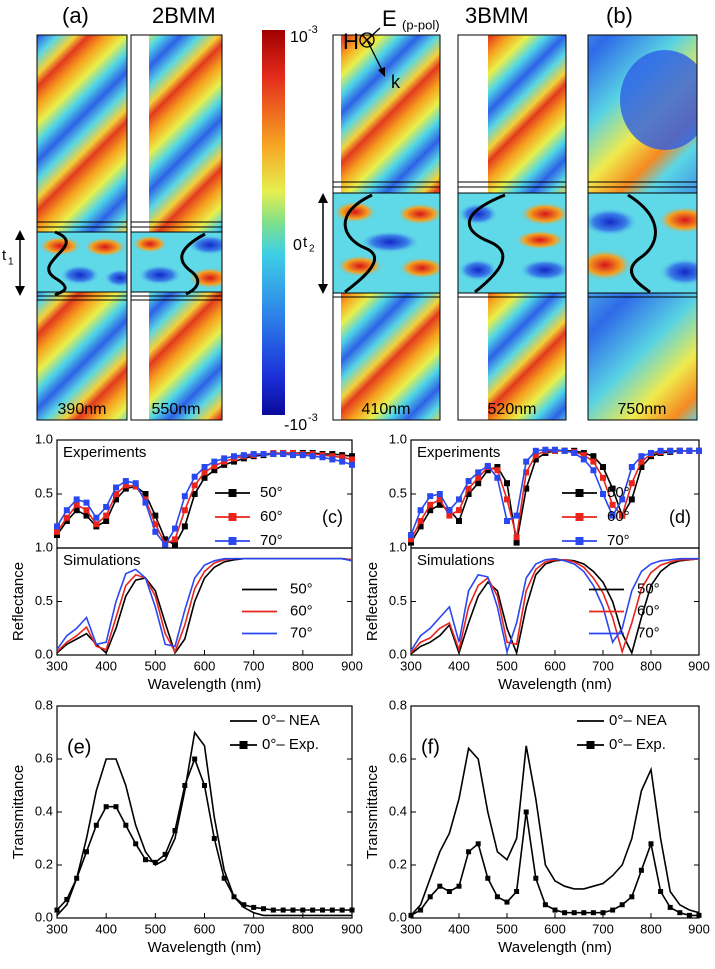 This screenshot has height=969, width=715. I want to click on panel-label: (a), so click(75, 15).